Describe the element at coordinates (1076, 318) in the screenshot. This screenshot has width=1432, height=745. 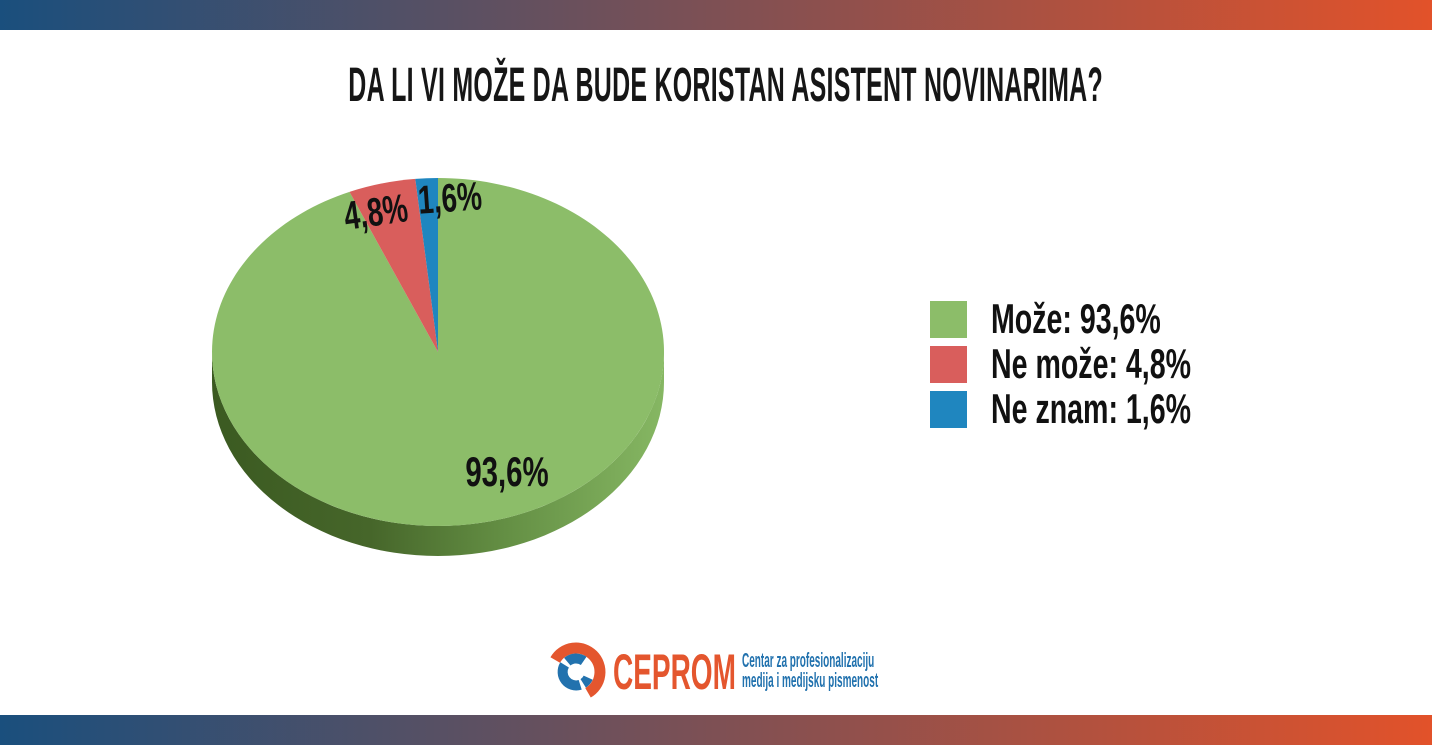
I see `legend-label-moze: Može: 93,6%` at that location.